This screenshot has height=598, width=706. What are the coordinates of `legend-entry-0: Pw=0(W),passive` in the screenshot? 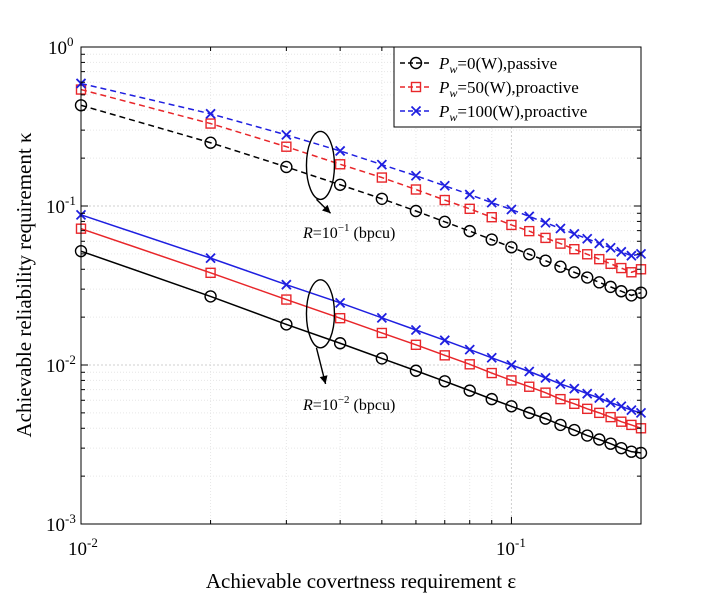 It's located at (478, 65).